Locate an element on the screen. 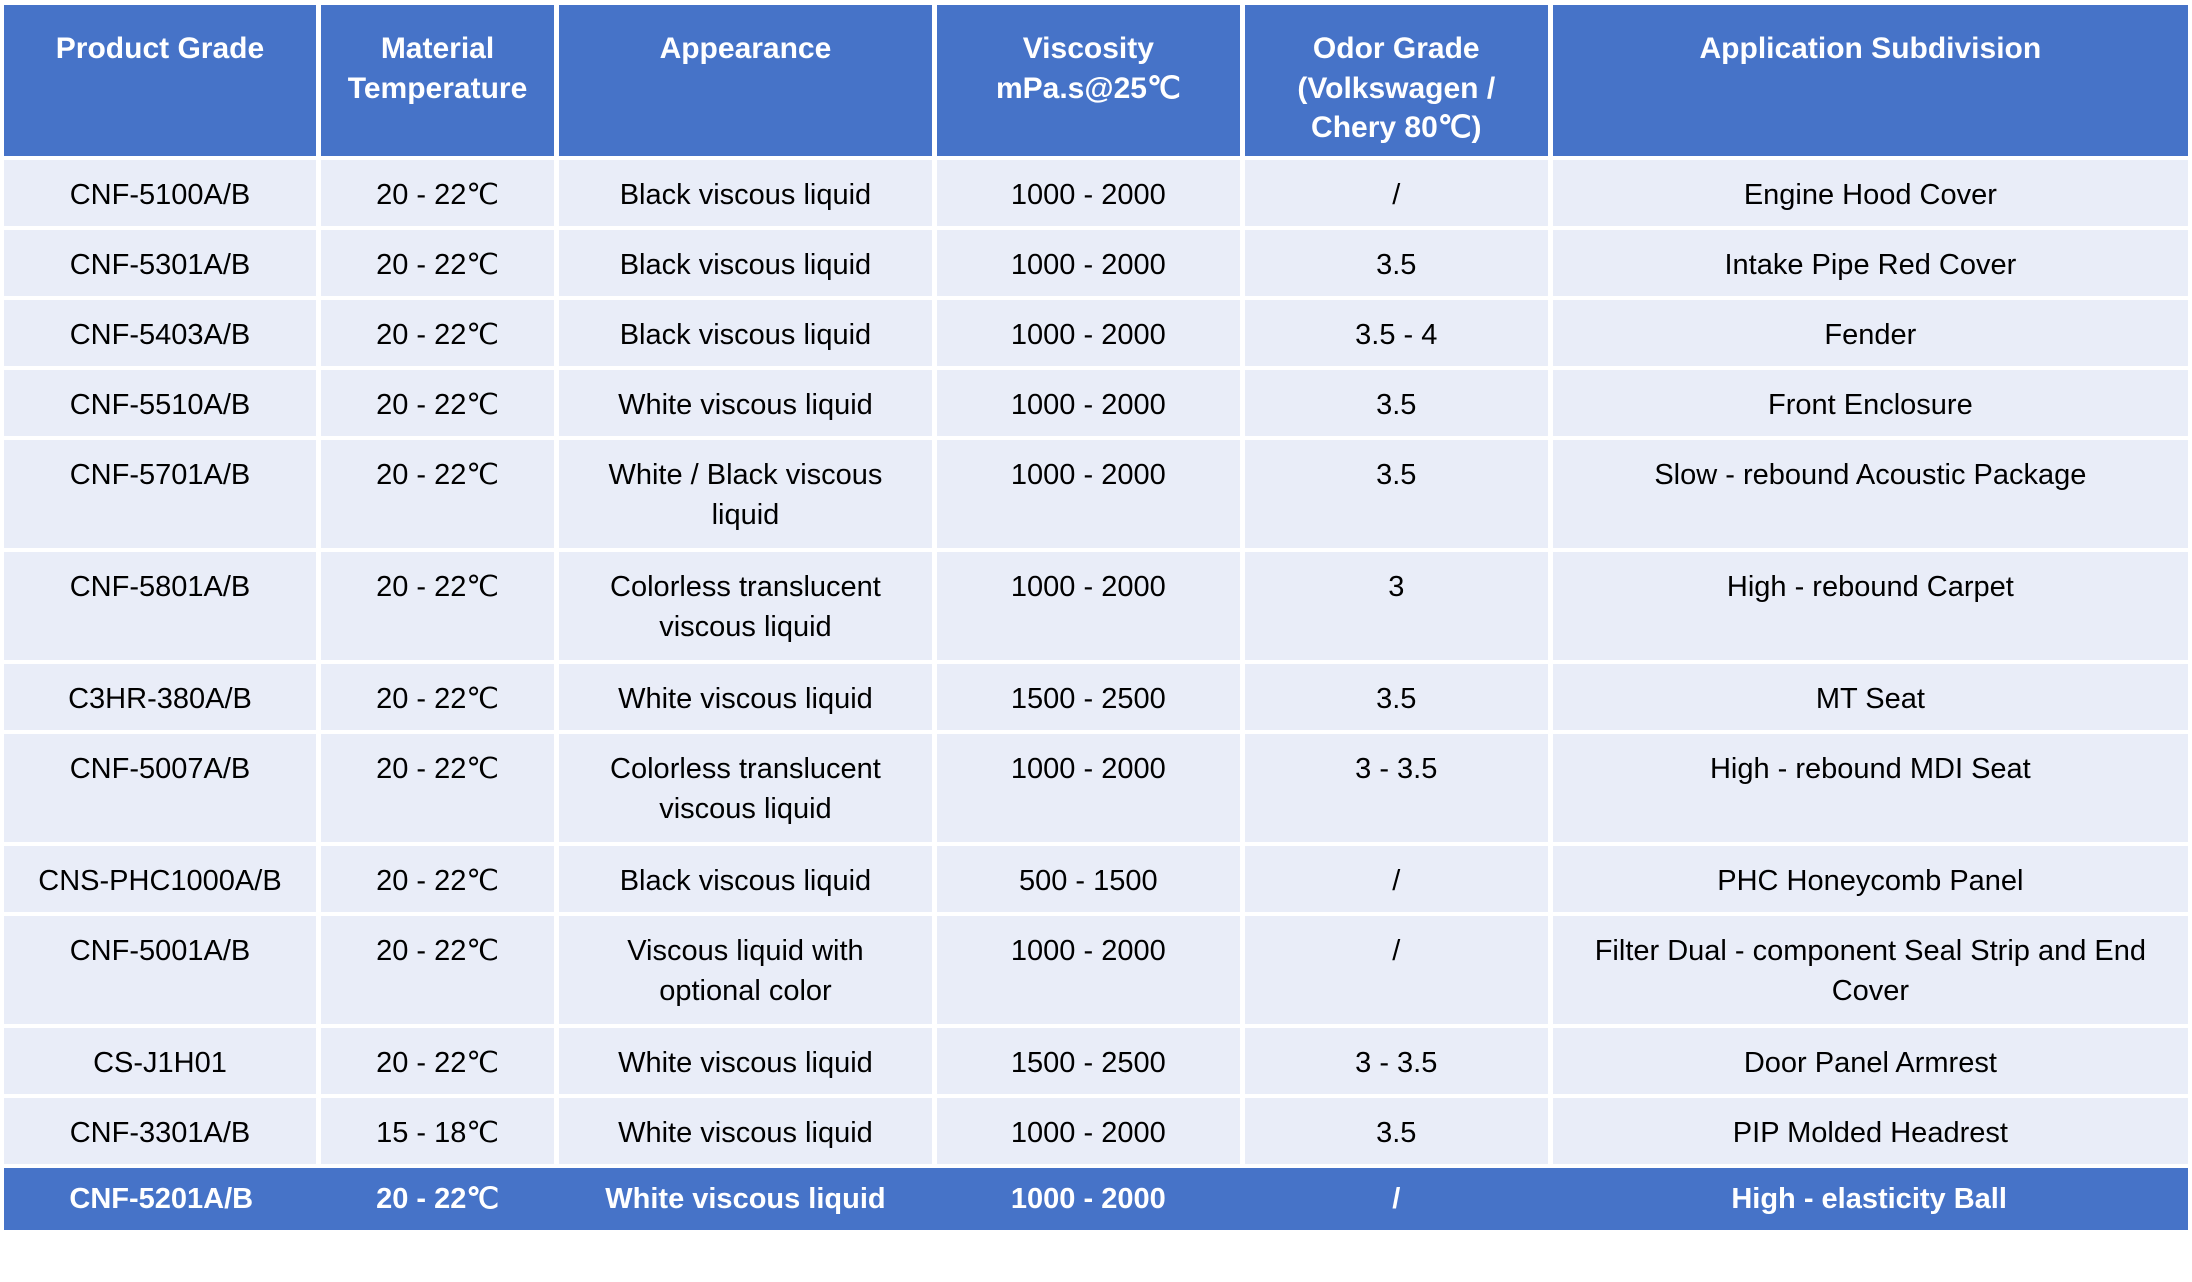 Image resolution: width=2192 pixels, height=1282 pixels. cell-grade: CNF-5301A/B is located at coordinates (162, 261).